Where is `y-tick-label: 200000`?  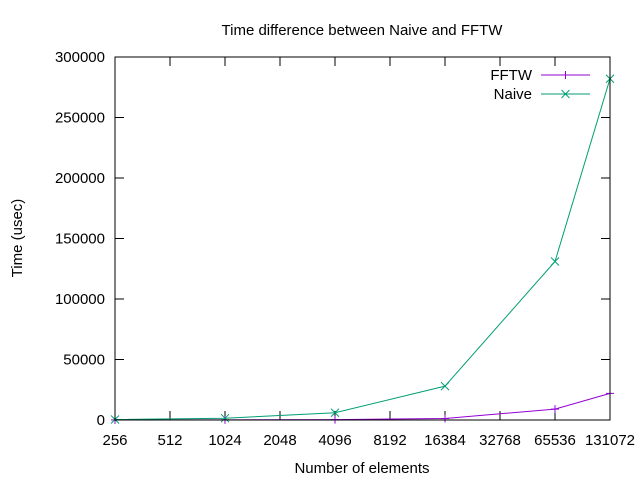
y-tick-label: 200000 is located at coordinates (80, 178).